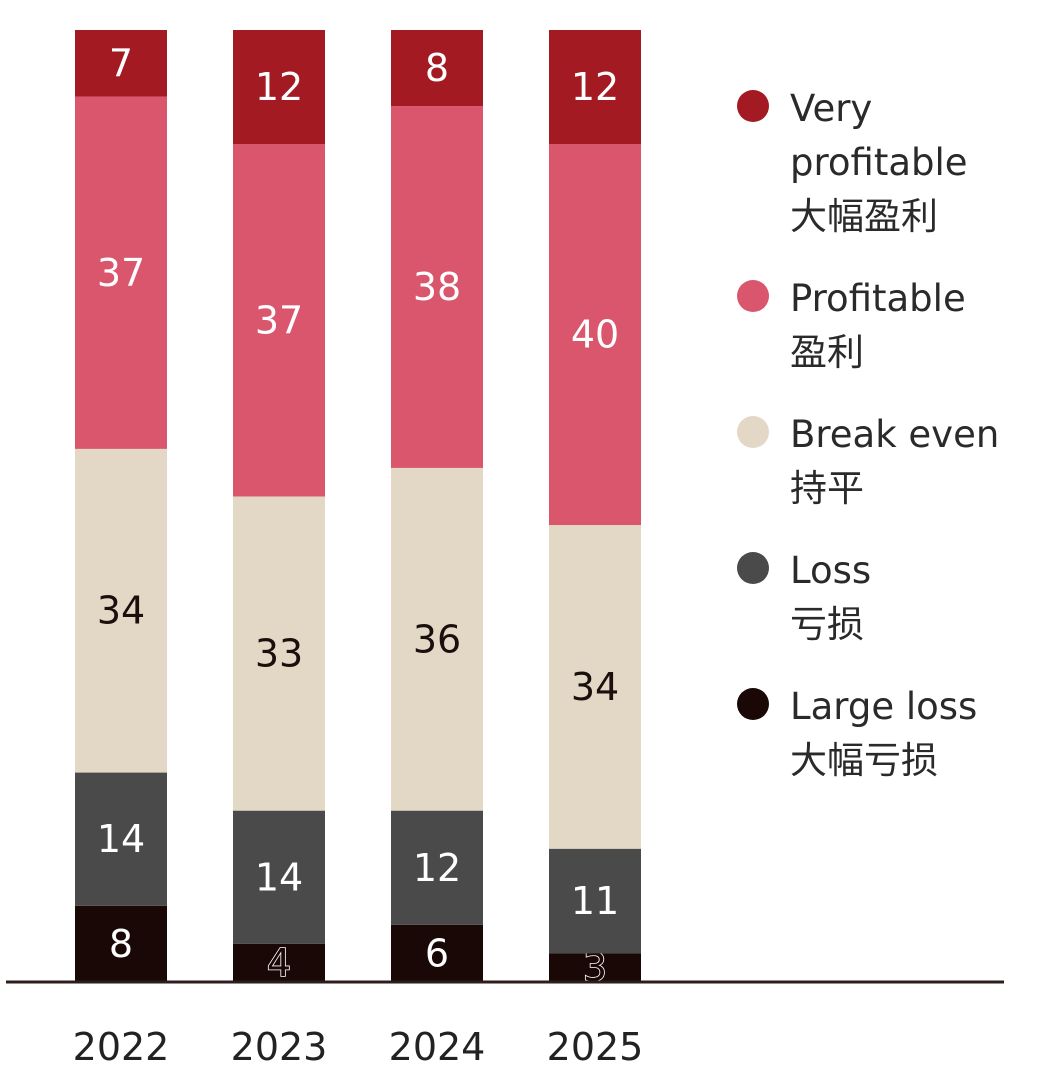 Image resolution: width=1046 pixels, height=1086 pixels. What do you see at coordinates (879, 162) in the screenshot?
I see `legend-label: profitable` at bounding box center [879, 162].